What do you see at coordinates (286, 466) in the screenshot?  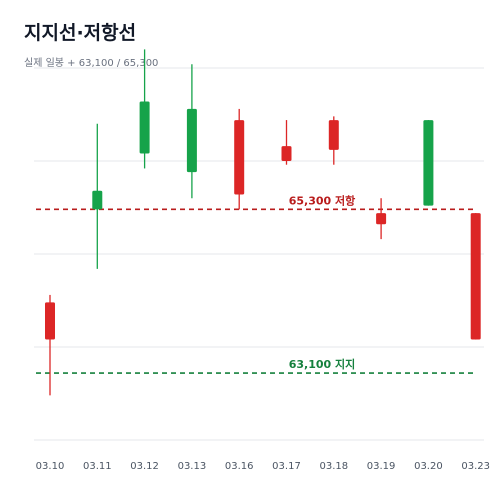 I see `x-tick-label: 03.17` at bounding box center [286, 466].